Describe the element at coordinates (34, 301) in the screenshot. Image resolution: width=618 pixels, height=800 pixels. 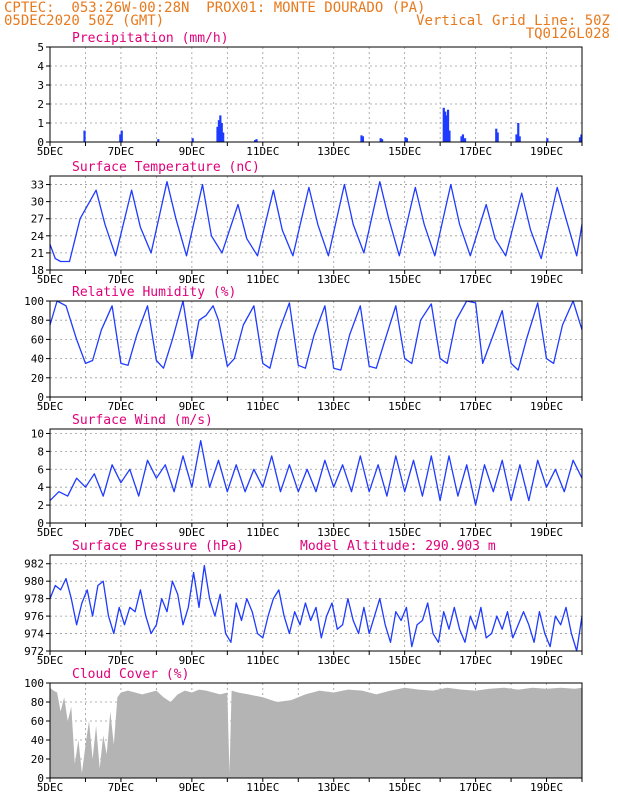
I see `rh-ytick-label: 100` at that location.